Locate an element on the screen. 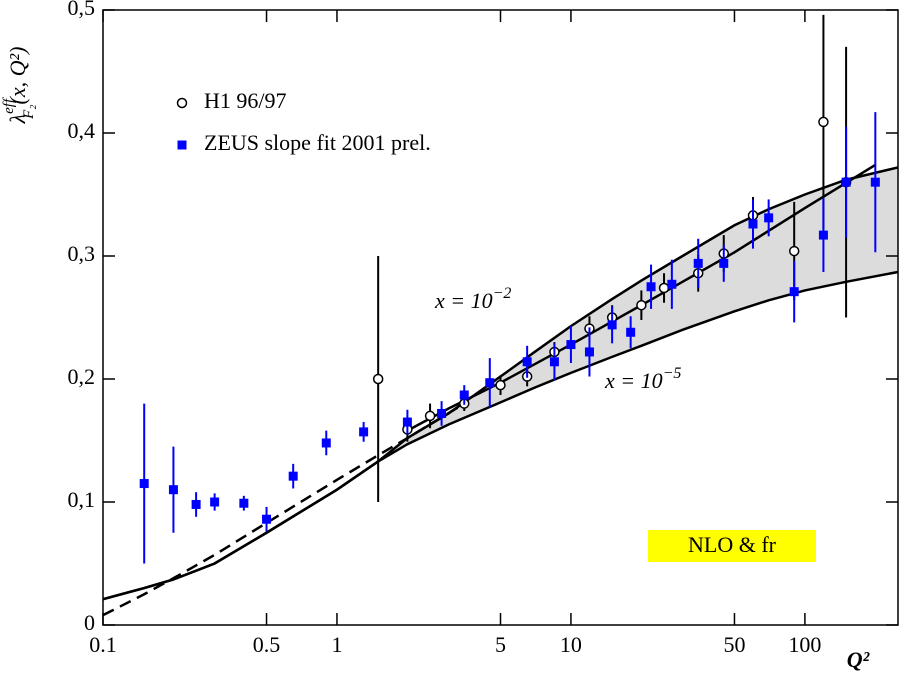  annotation: x = 10−2 is located at coordinates (472, 299).